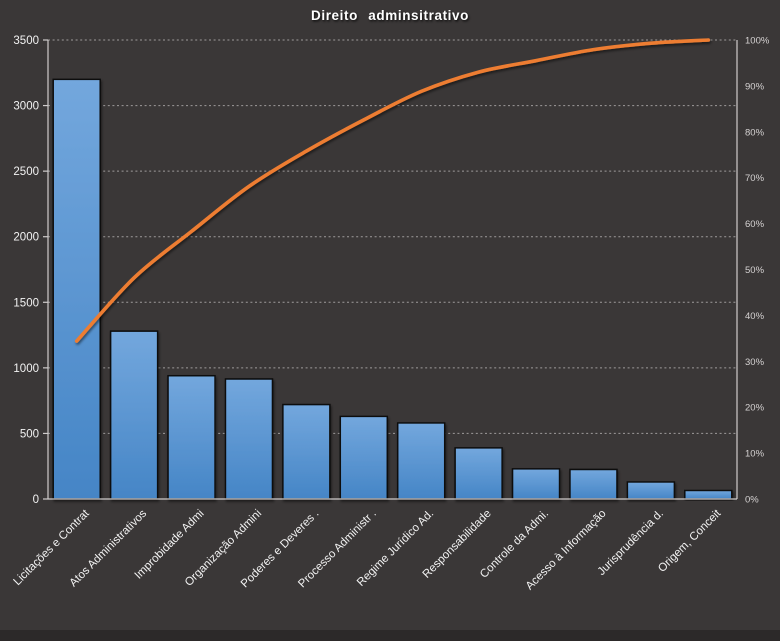  I want to click on y-axis-left-label: 1500, so click(26, 303).